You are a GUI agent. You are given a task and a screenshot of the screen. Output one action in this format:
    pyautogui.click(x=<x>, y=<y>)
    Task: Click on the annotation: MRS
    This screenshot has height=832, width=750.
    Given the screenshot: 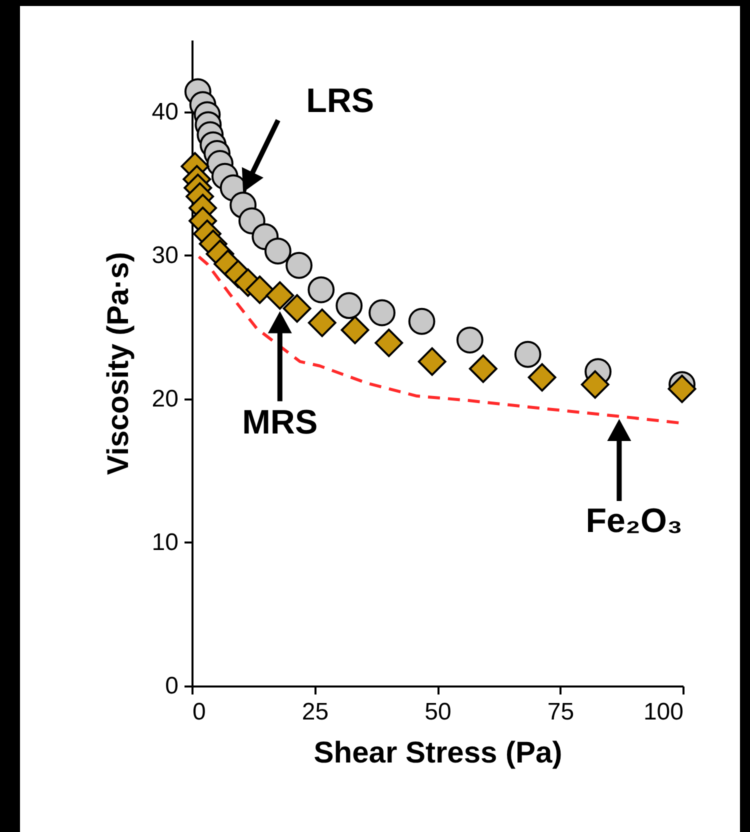 What is the action you would take?
    pyautogui.click(x=280, y=422)
    